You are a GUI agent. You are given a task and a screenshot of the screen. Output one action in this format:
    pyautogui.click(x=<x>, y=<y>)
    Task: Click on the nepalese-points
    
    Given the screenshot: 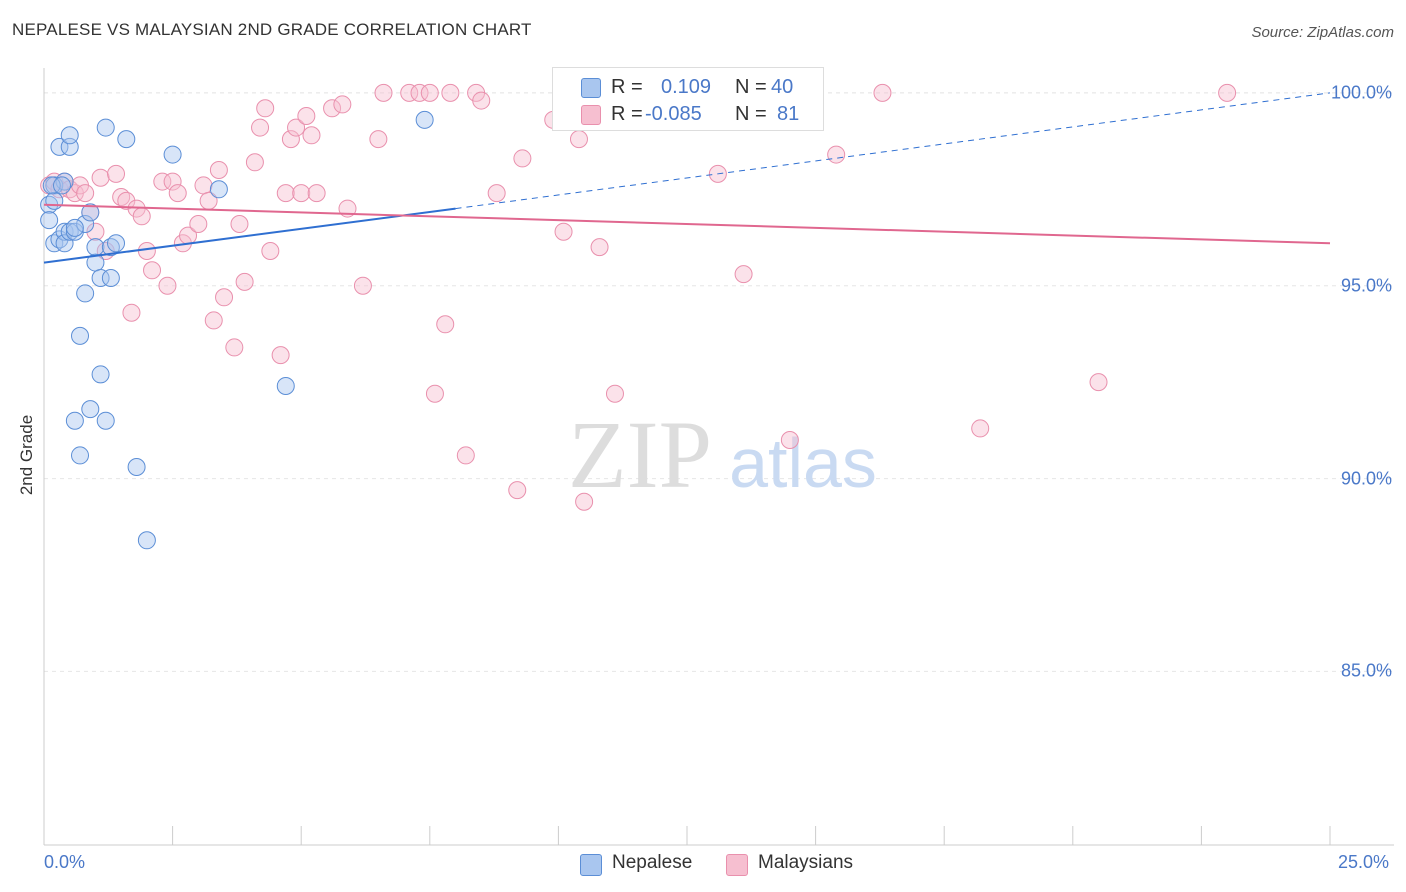 What is the action you would take?
    pyautogui.click(x=237, y=330)
    